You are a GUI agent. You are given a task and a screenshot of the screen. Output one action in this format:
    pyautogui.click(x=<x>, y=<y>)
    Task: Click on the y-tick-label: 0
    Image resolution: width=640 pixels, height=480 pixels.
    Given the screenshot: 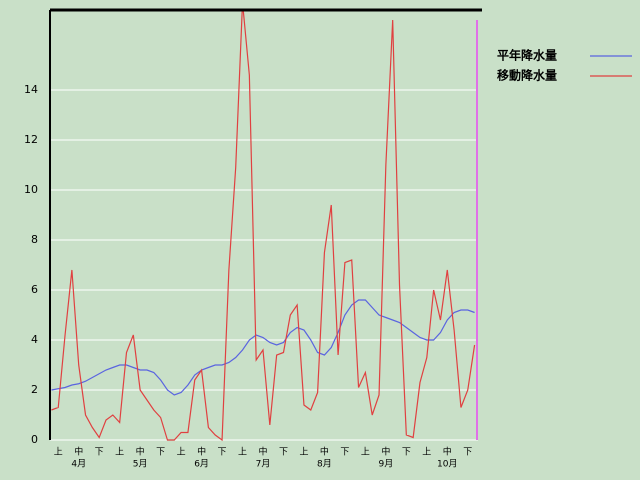 What is the action you would take?
    pyautogui.click(x=34, y=439)
    